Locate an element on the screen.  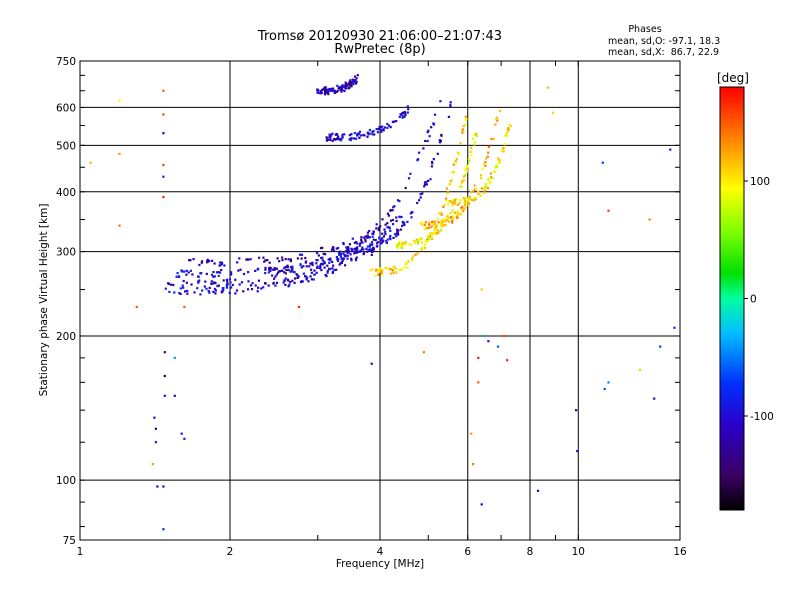
y-tick-label: 75 is located at coordinates (69, 541).